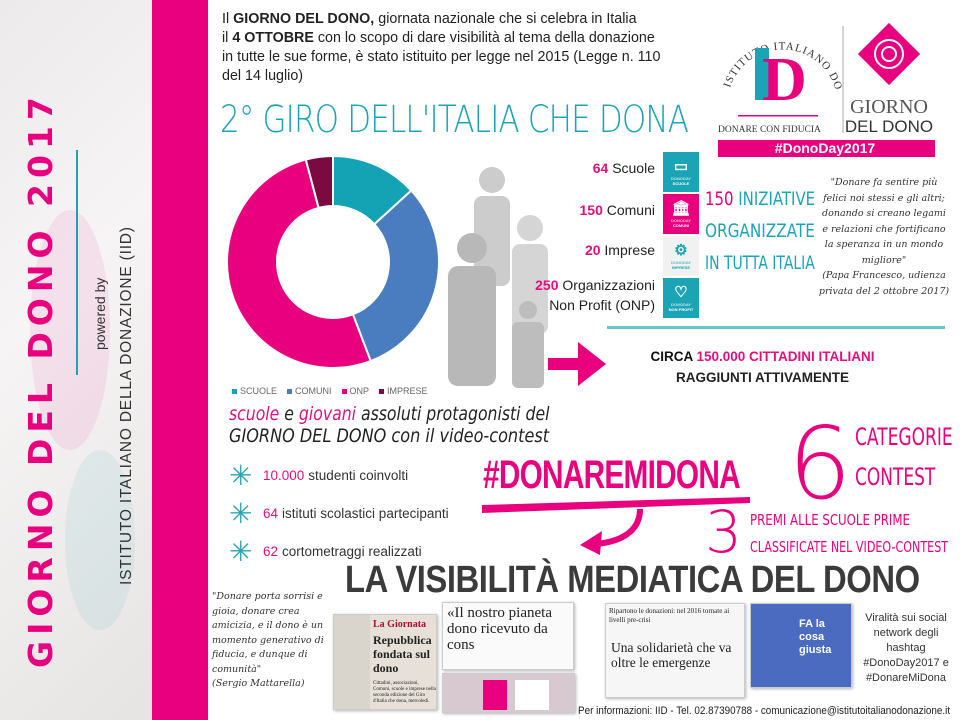  I want to click on heart-icon: ♡, so click(681, 292).